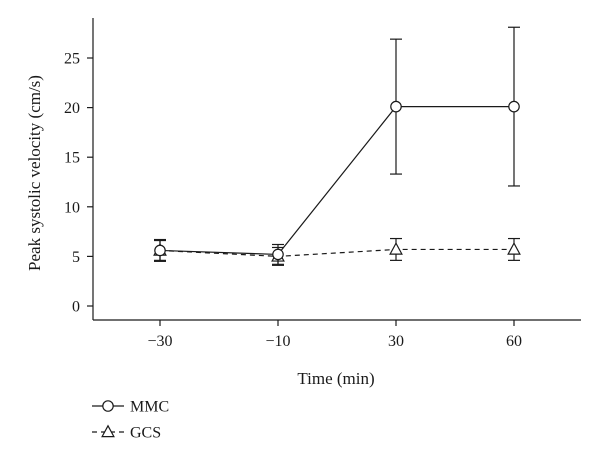 The image size is (600, 464). I want to click on x-tick-label: 30, so click(396, 341).